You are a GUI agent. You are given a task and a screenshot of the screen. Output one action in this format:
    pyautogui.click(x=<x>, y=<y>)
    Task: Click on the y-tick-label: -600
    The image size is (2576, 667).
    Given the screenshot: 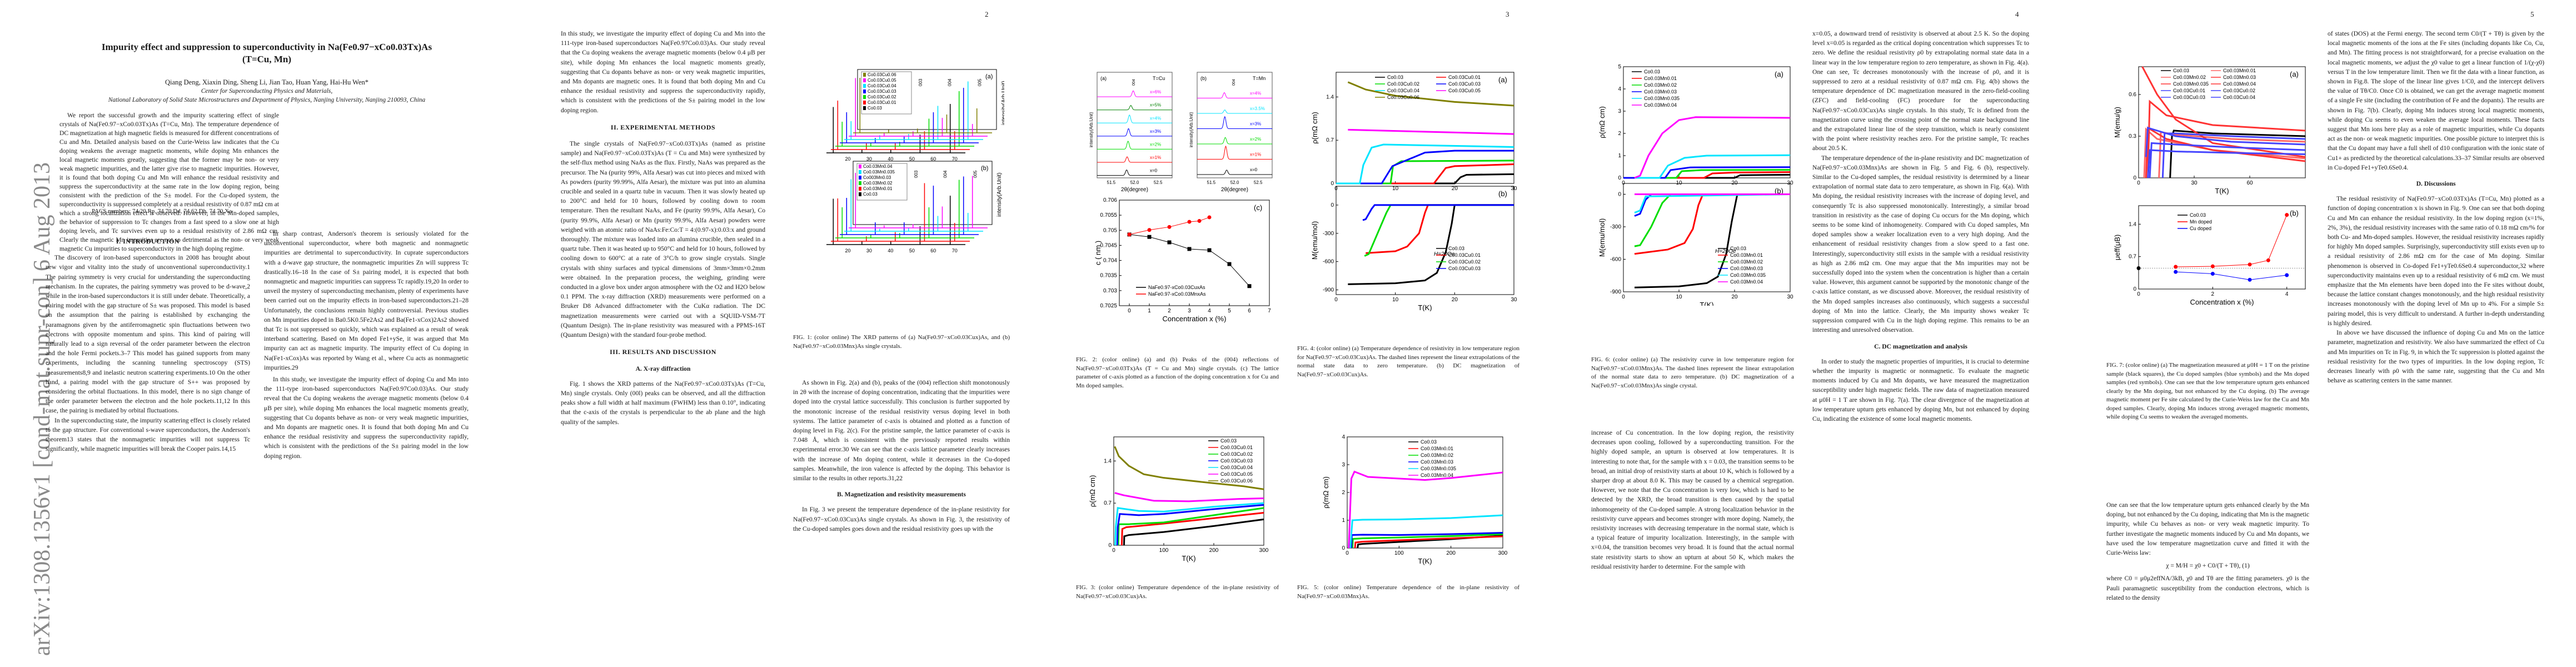 What is the action you would take?
    pyautogui.click(x=1328, y=262)
    